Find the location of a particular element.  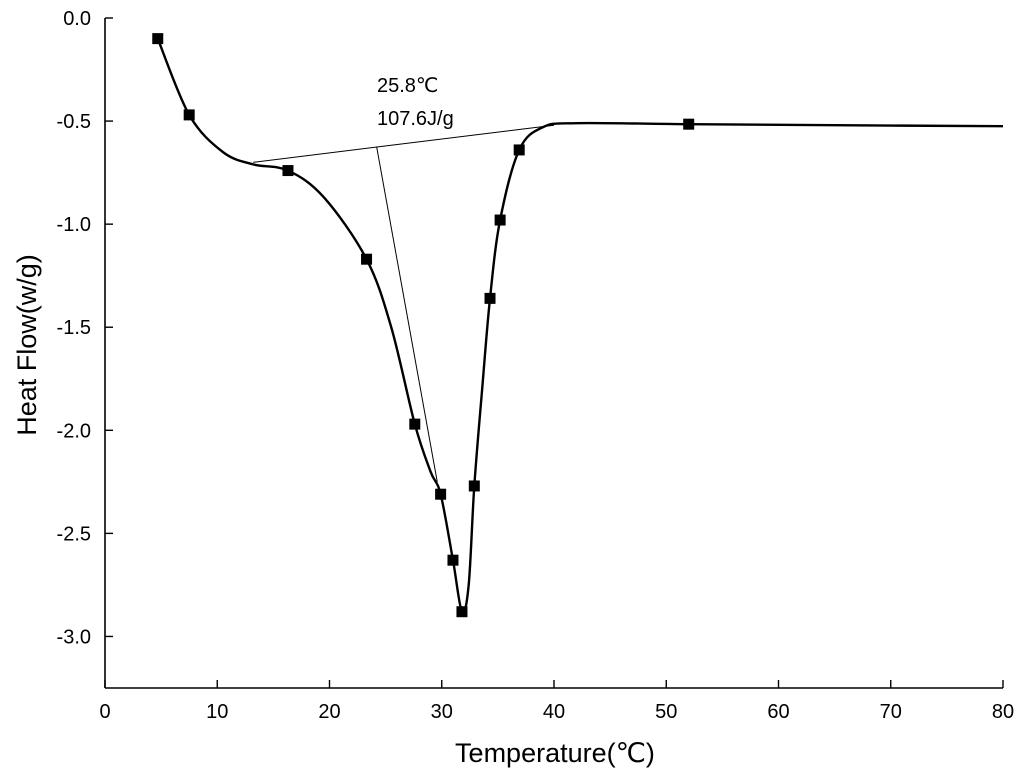

y-tick-label: -2.0 is located at coordinates (74, 431).